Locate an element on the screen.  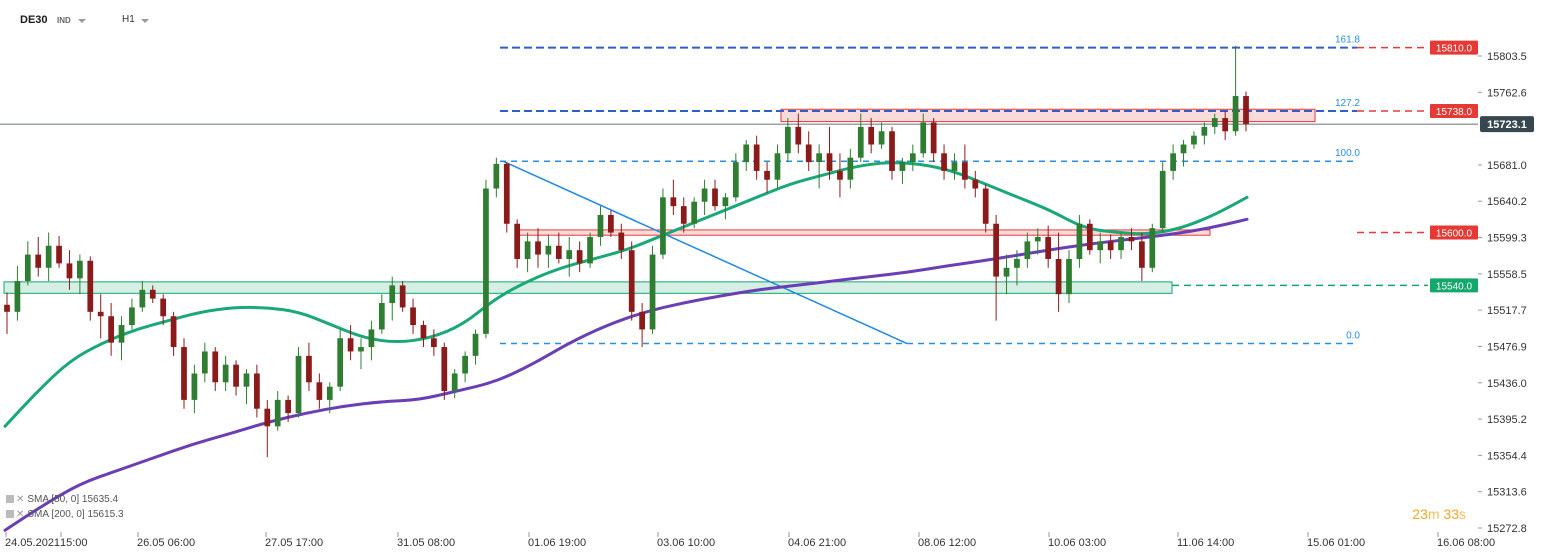
sma200-legend: ✕ SMA [200, 0] 15615.3 is located at coordinates (65, 514).